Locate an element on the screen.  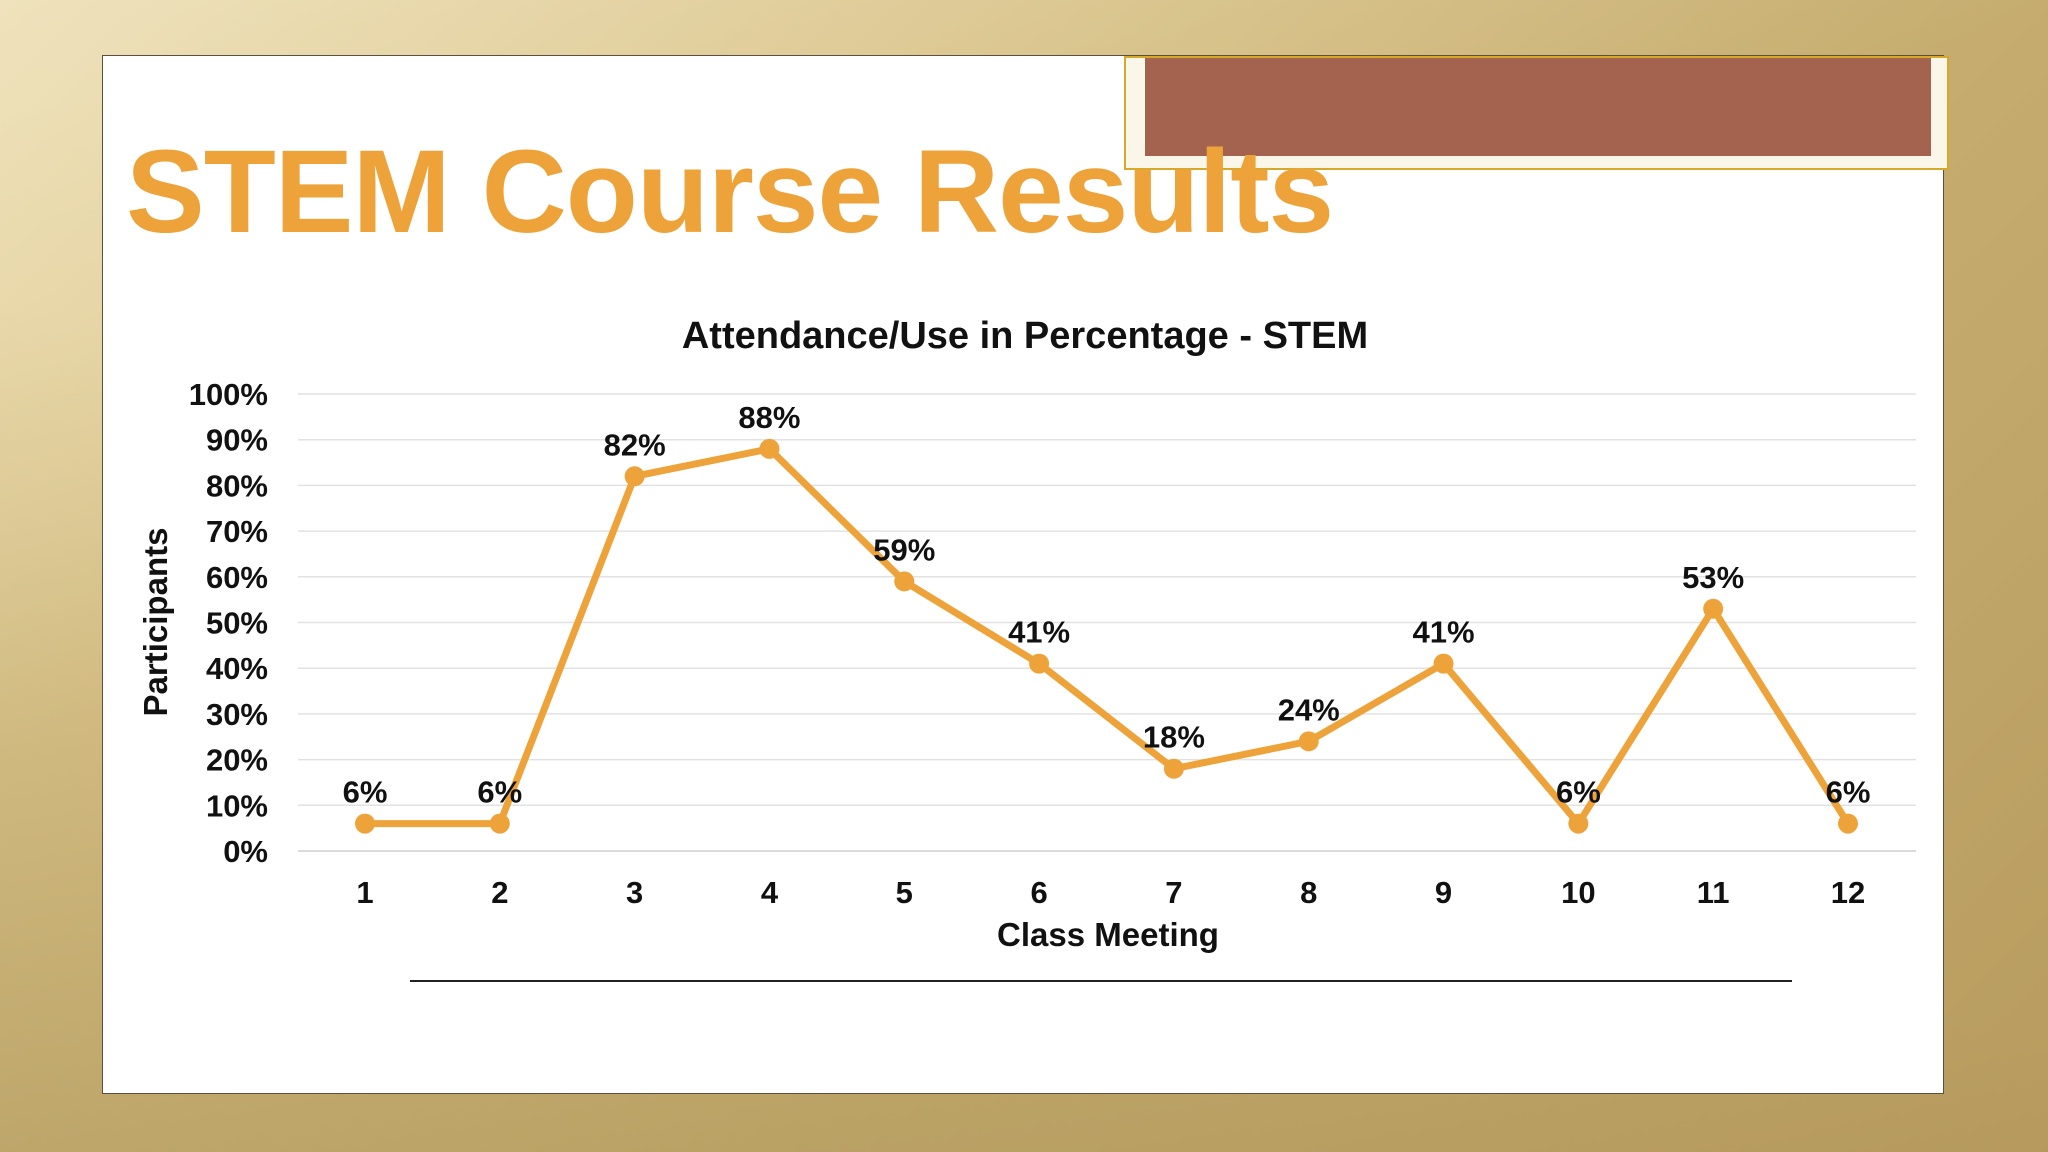
data-label: 88% is located at coordinates (769, 417).